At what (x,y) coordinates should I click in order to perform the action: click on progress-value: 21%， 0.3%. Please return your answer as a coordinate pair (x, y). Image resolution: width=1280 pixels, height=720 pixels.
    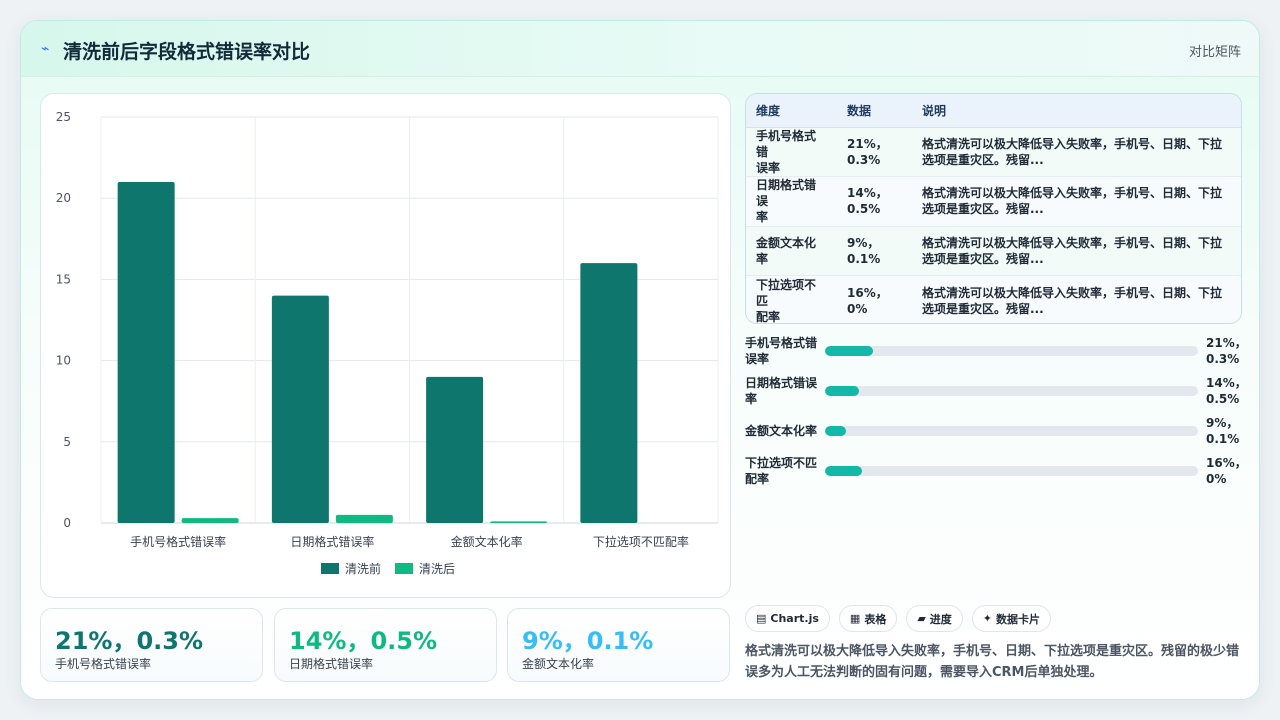
    Looking at the image, I should click on (1226, 351).